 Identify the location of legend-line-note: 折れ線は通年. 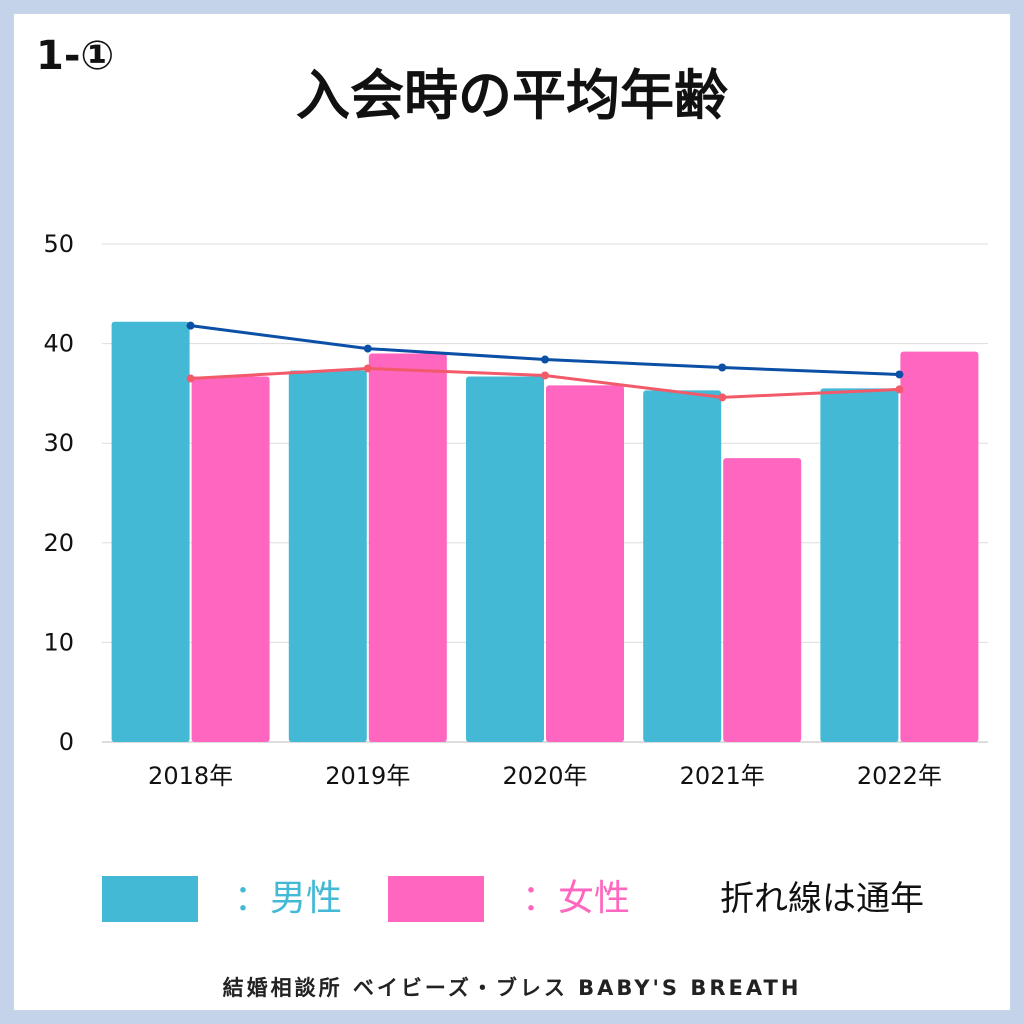
(822, 899).